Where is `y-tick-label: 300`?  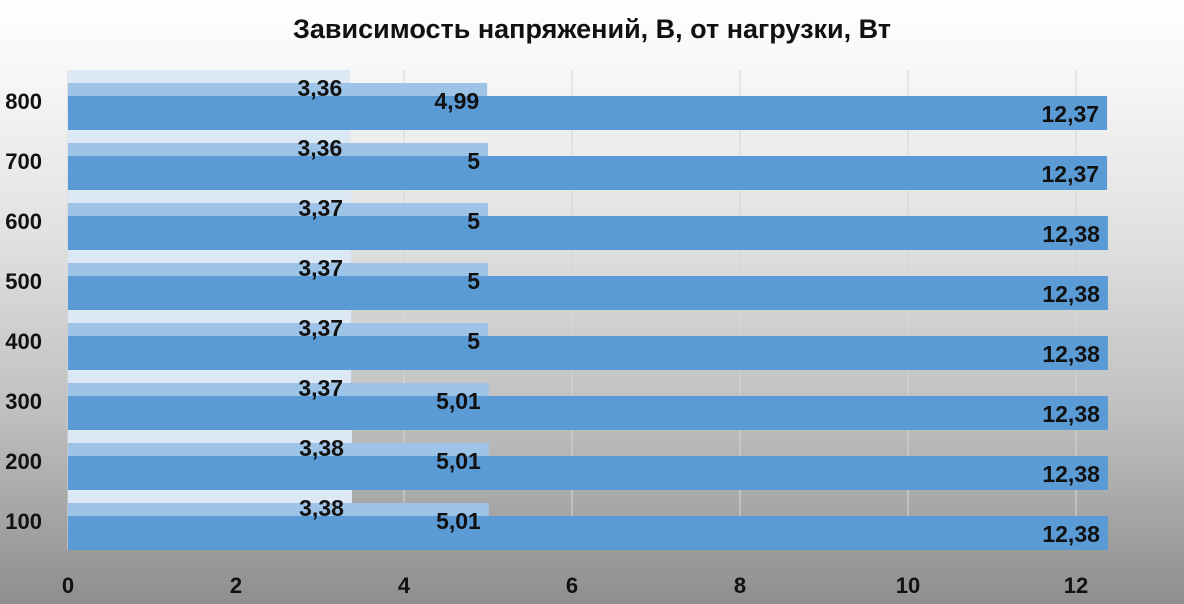 y-tick-label: 300 is located at coordinates (23, 401).